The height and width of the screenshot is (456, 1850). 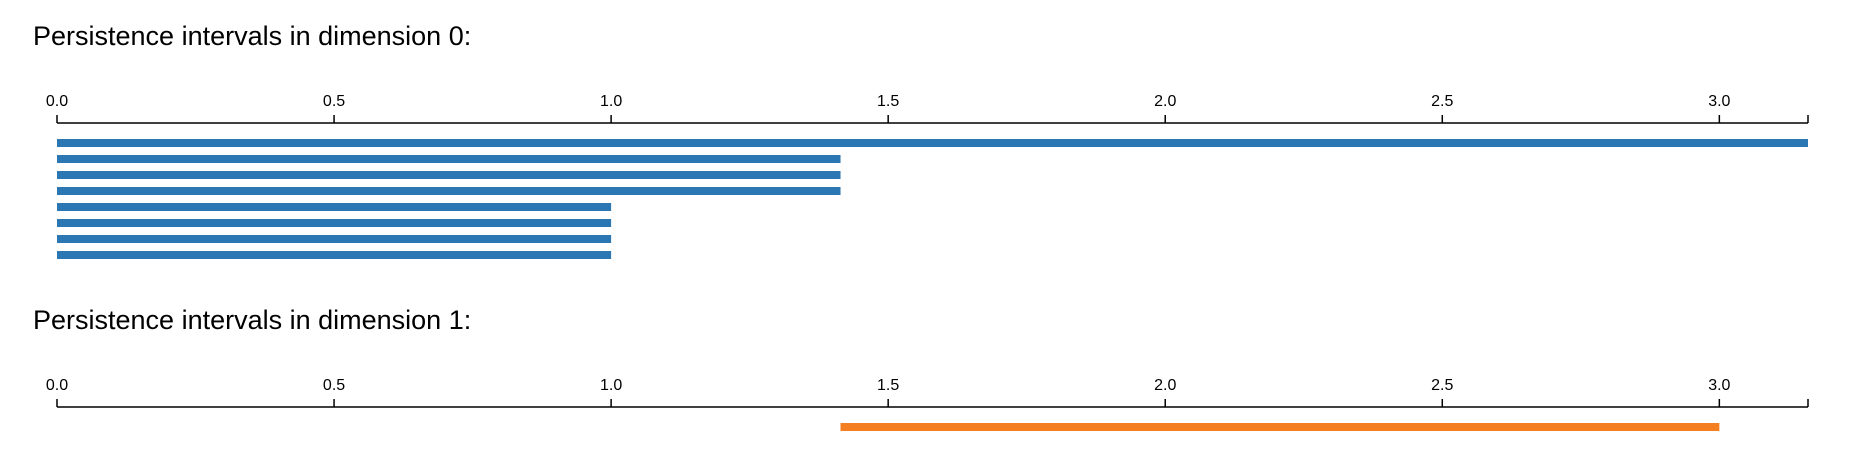 I want to click on chart-title: Persistence intervals in dimension 1:, so click(x=252, y=320).